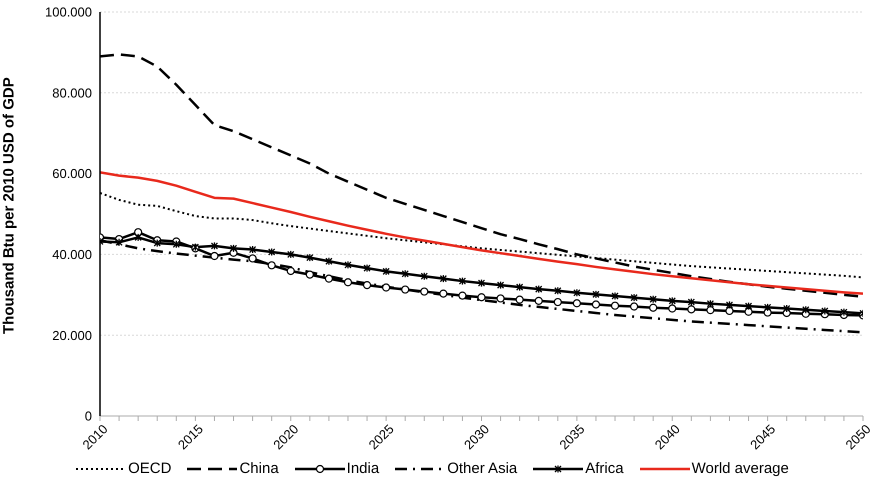 The height and width of the screenshot is (498, 871). I want to click on y-tick-label: 0, so click(88, 416).